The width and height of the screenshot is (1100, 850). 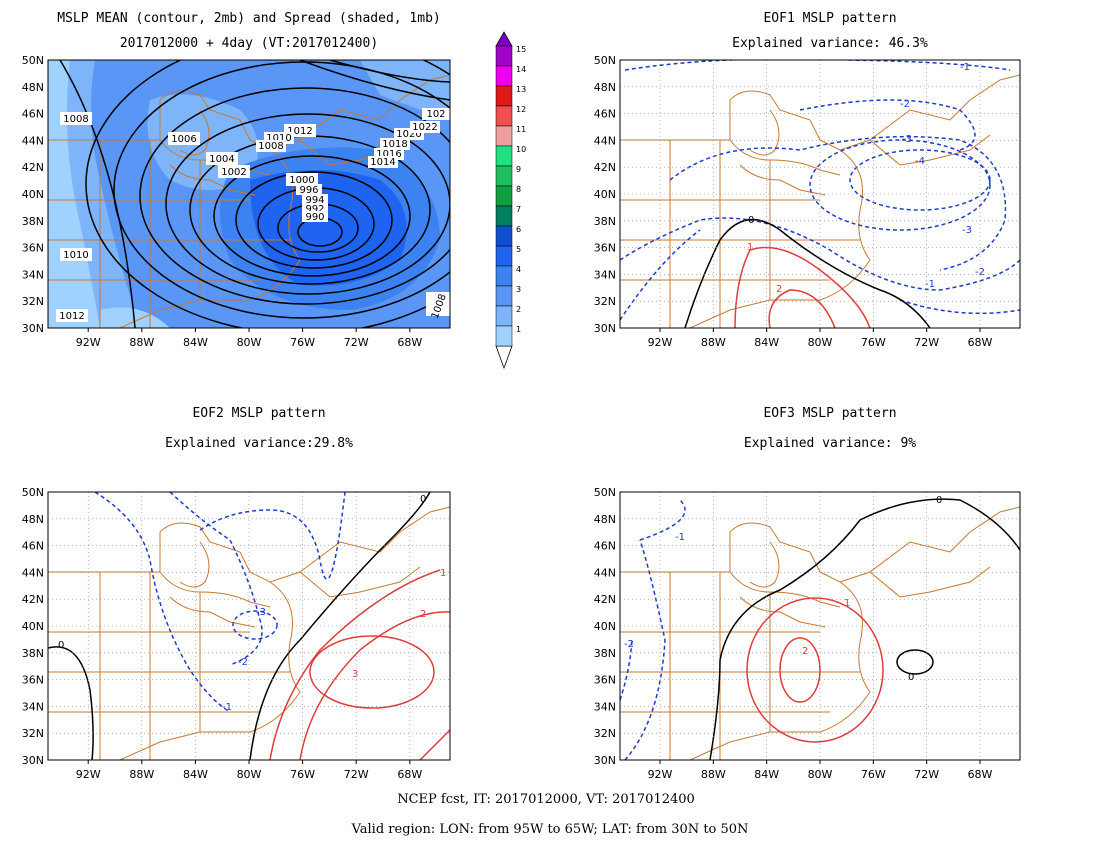 What do you see at coordinates (905, 104) in the screenshot?
I see `svg-text: -2` at bounding box center [905, 104].